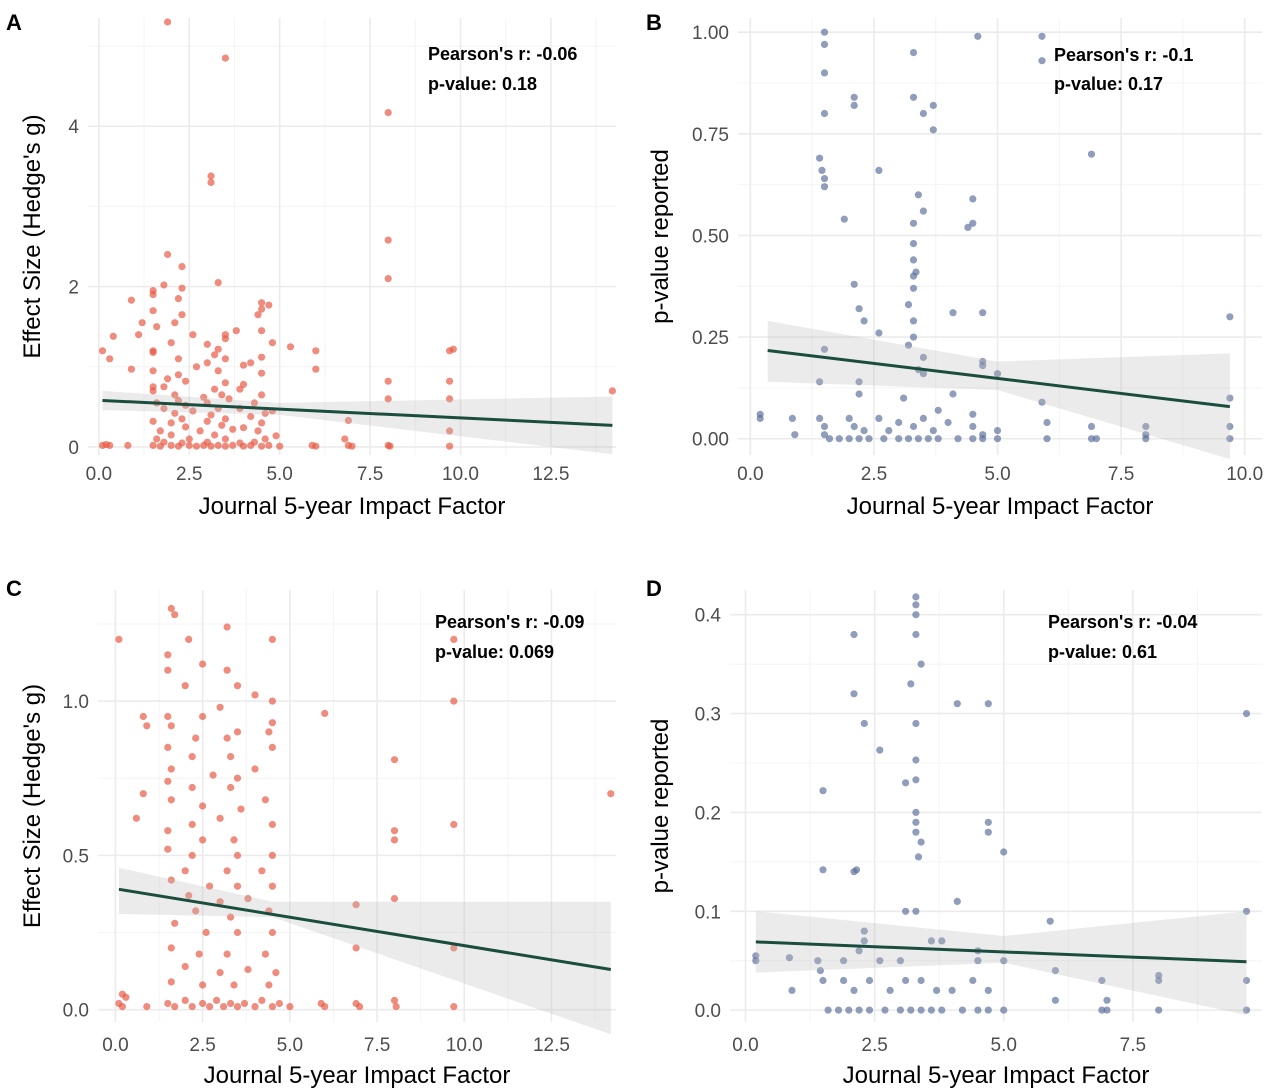 This screenshot has height=1089, width=1285. Describe the element at coordinates (1133, 1045) in the screenshot. I see `x-tick-label: 7.5` at that location.